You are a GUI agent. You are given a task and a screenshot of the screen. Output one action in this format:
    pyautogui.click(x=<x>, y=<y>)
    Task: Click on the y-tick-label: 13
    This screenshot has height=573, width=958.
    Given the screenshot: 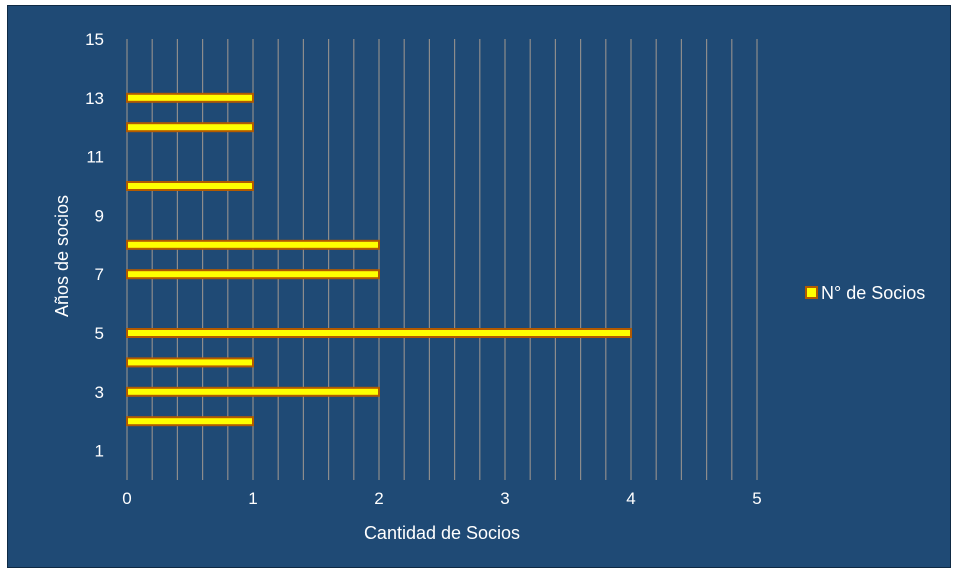 What is the action you would take?
    pyautogui.click(x=94, y=98)
    